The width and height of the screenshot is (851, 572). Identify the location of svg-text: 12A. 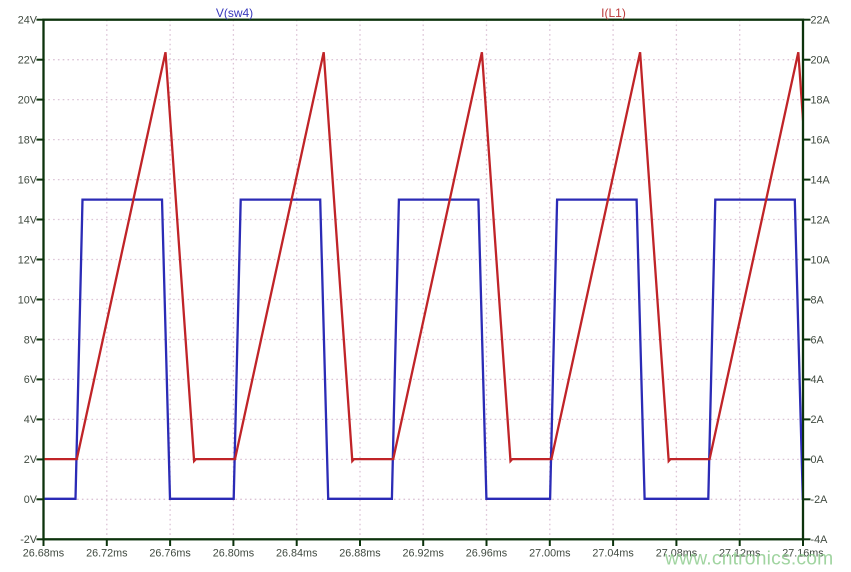
(821, 220).